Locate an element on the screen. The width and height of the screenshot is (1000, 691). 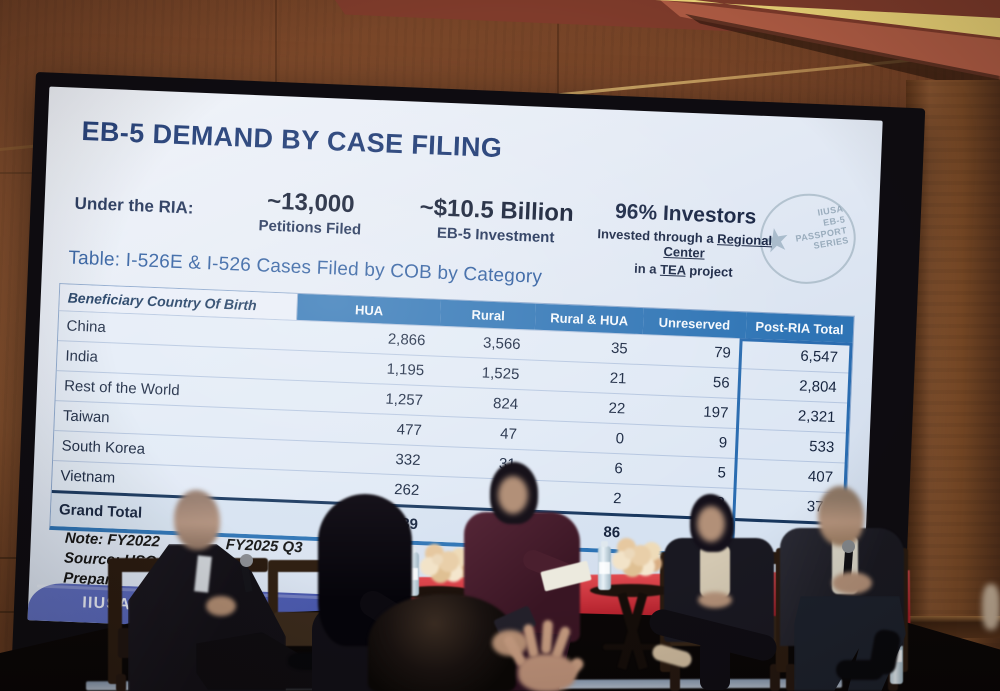
cell-value: 533 is located at coordinates (821, 447).